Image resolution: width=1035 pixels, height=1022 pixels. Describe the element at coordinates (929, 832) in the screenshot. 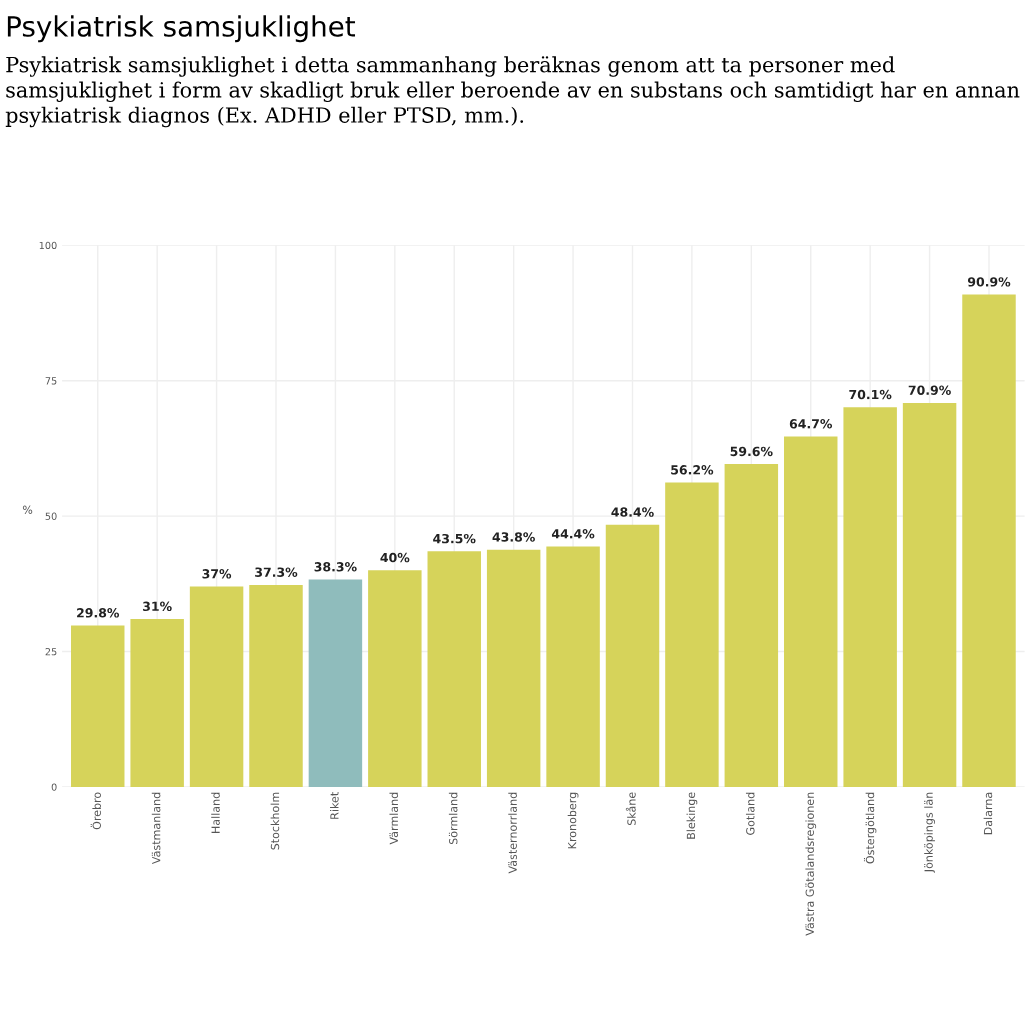

I see `x-tick-label: Jönköpings län` at that location.